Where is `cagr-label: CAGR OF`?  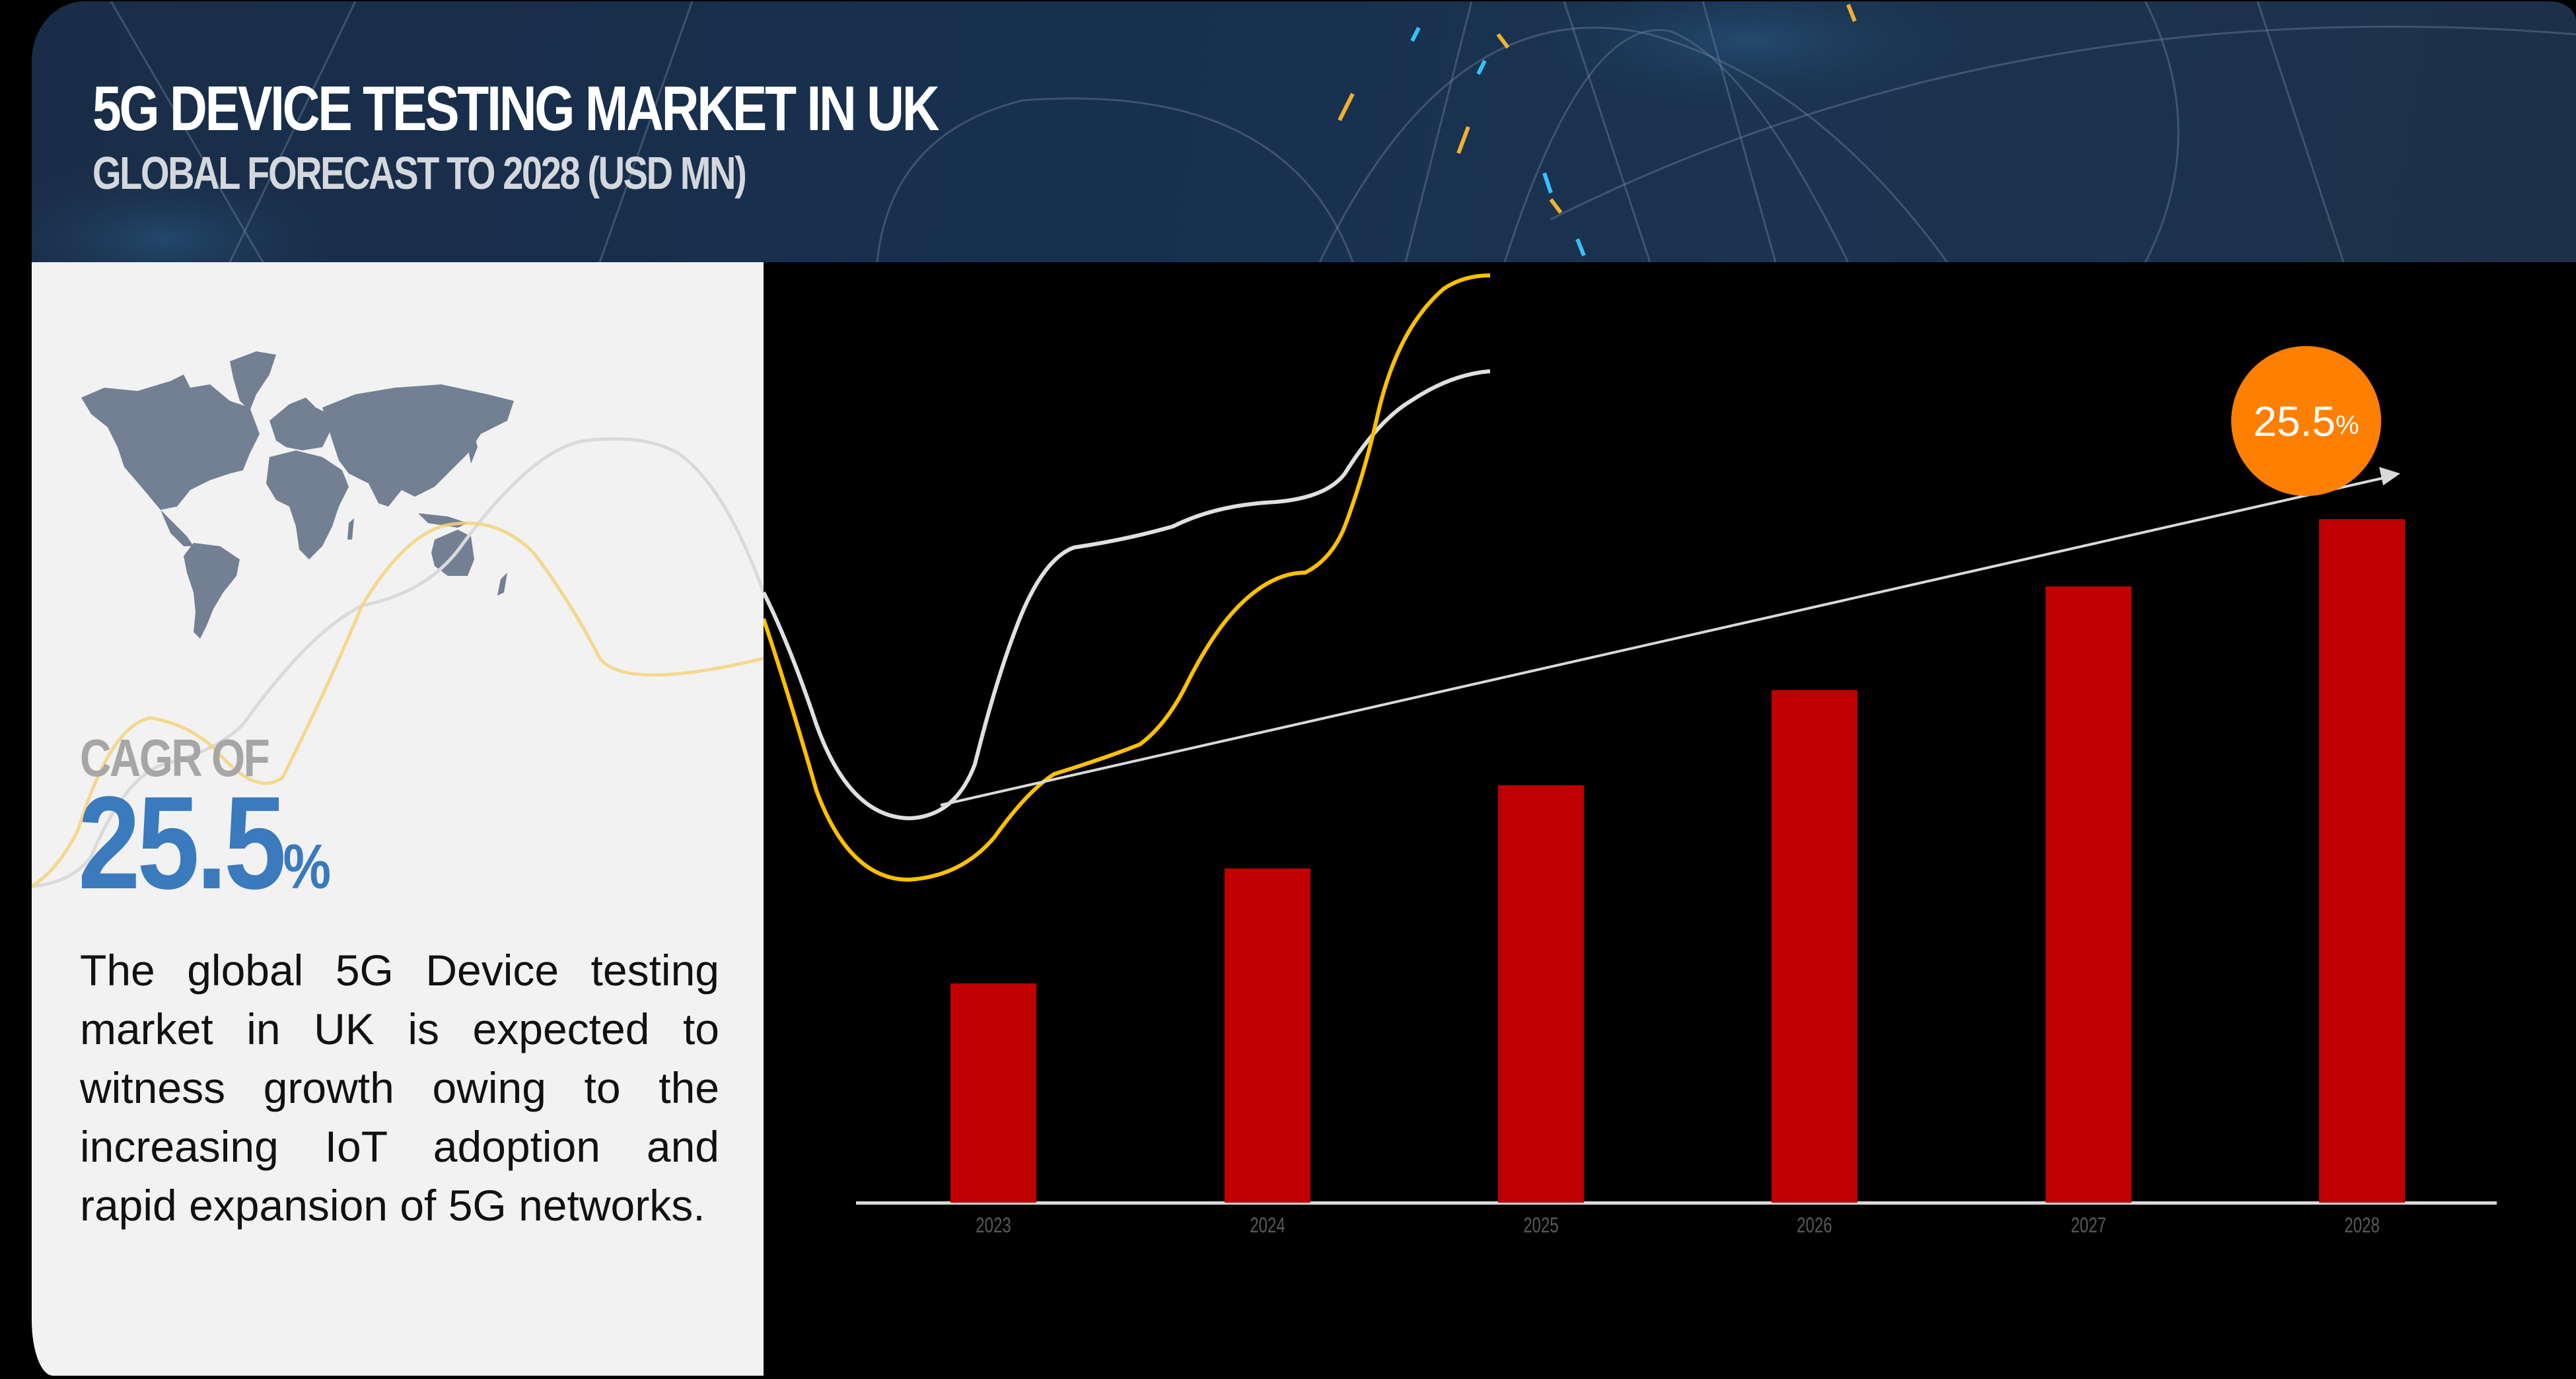
cagr-label: CAGR OF is located at coordinates (175, 757).